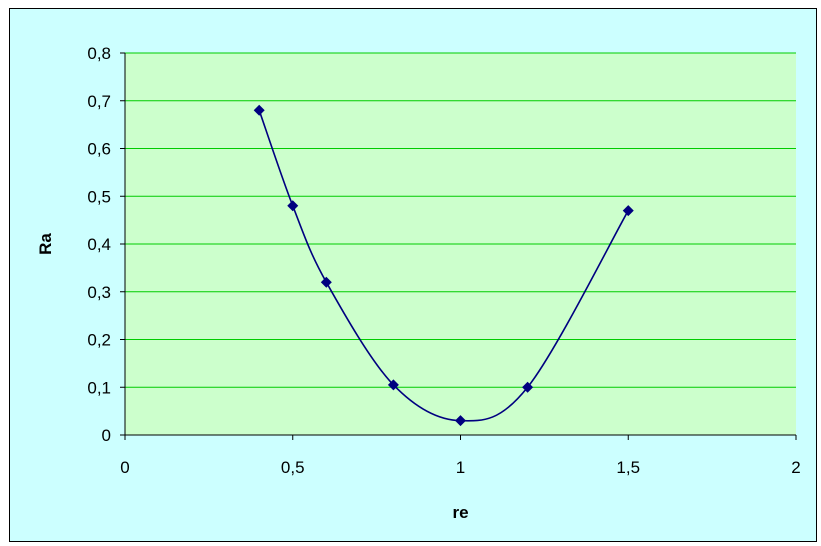 Image resolution: width=821 pixels, height=546 pixels. What do you see at coordinates (795, 467) in the screenshot?
I see `x-tick-label: 2` at bounding box center [795, 467].